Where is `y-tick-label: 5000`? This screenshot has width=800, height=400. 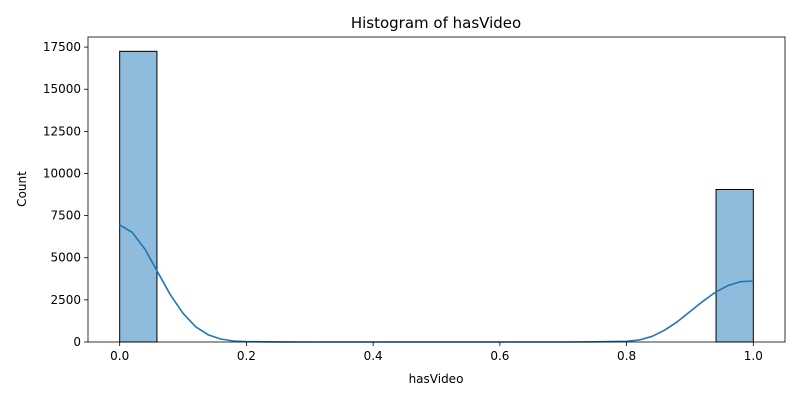
y-tick-label: 5000 is located at coordinates (65, 258).